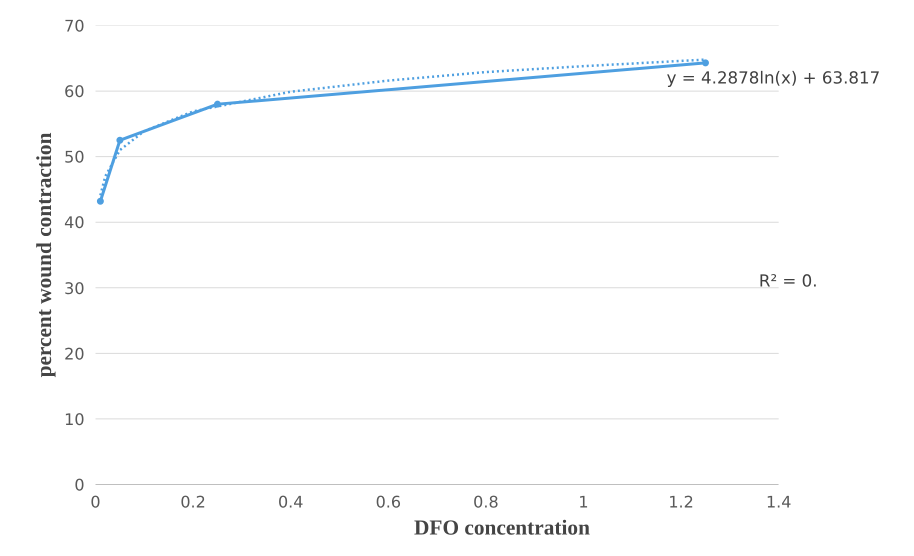 The width and height of the screenshot is (914, 556). What do you see at coordinates (681, 502) in the screenshot?
I see `x-tick-label: 1.2` at bounding box center [681, 502].